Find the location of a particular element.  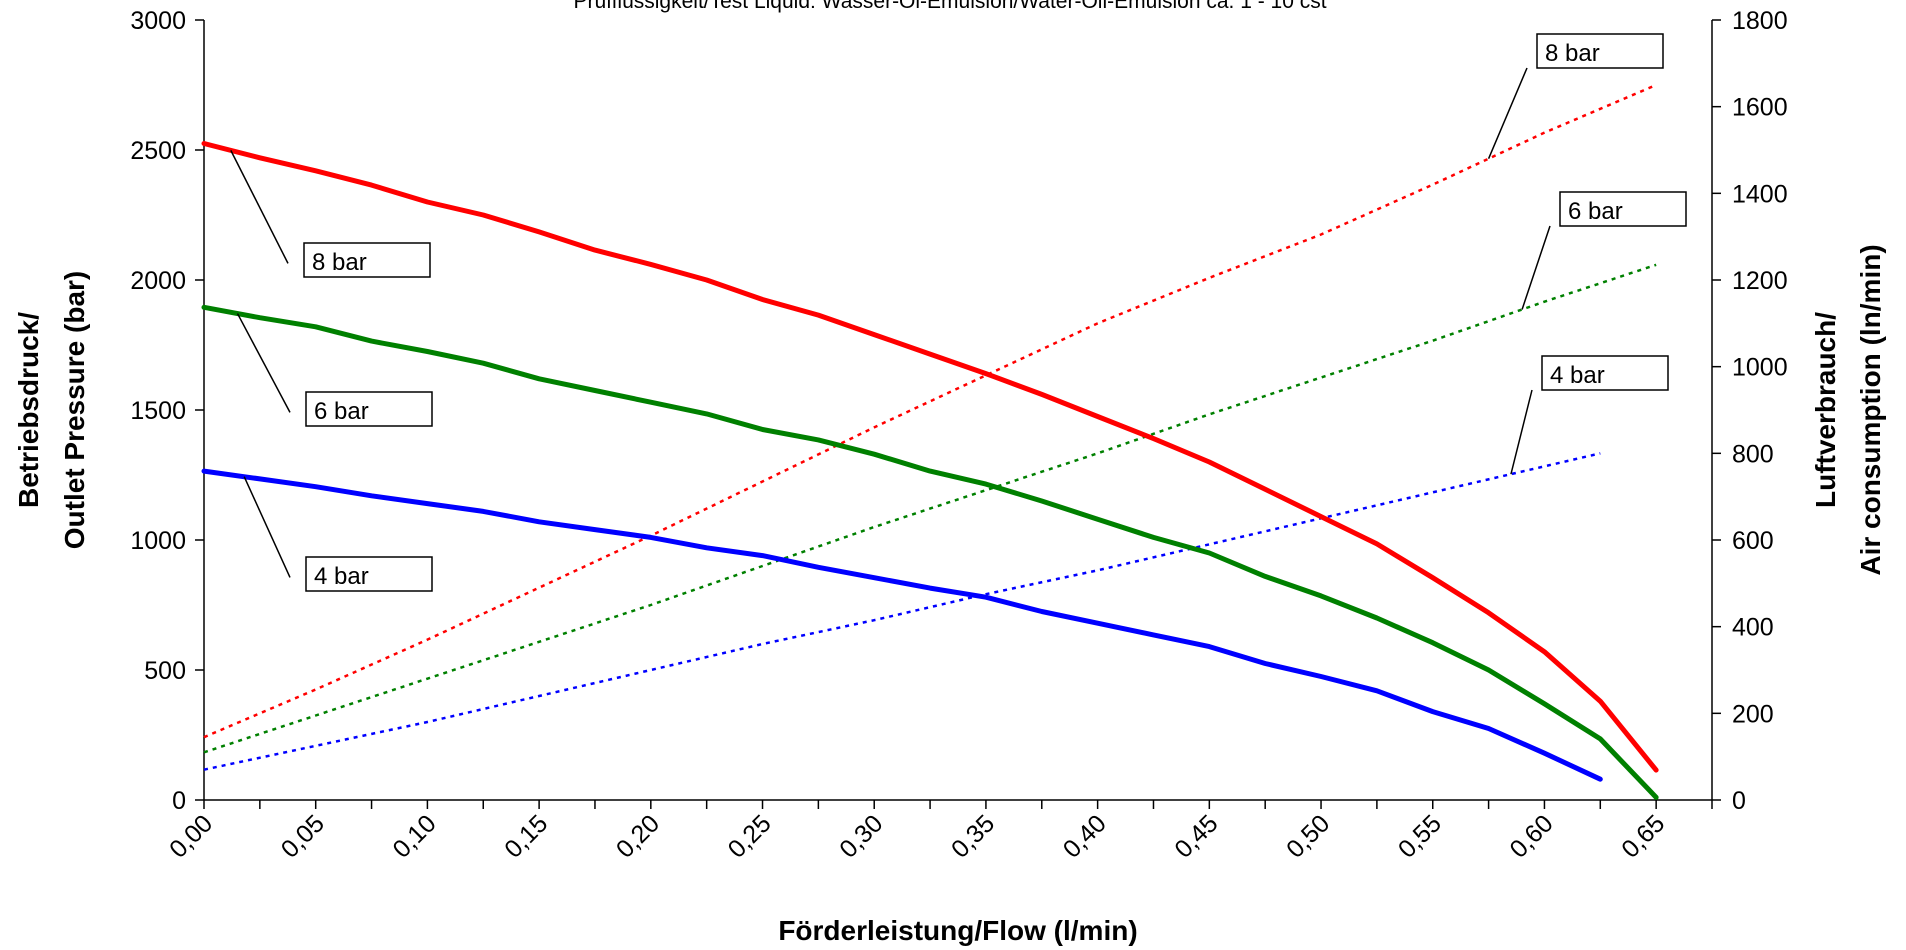

callout-air-4-bar: 4 bar is located at coordinates (1589, 415).